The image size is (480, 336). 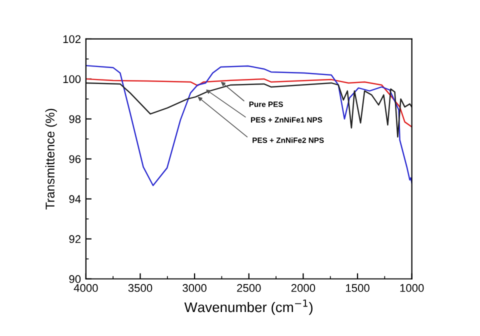 I want to click on x-tick-label: 2500, so click(x=249, y=288).